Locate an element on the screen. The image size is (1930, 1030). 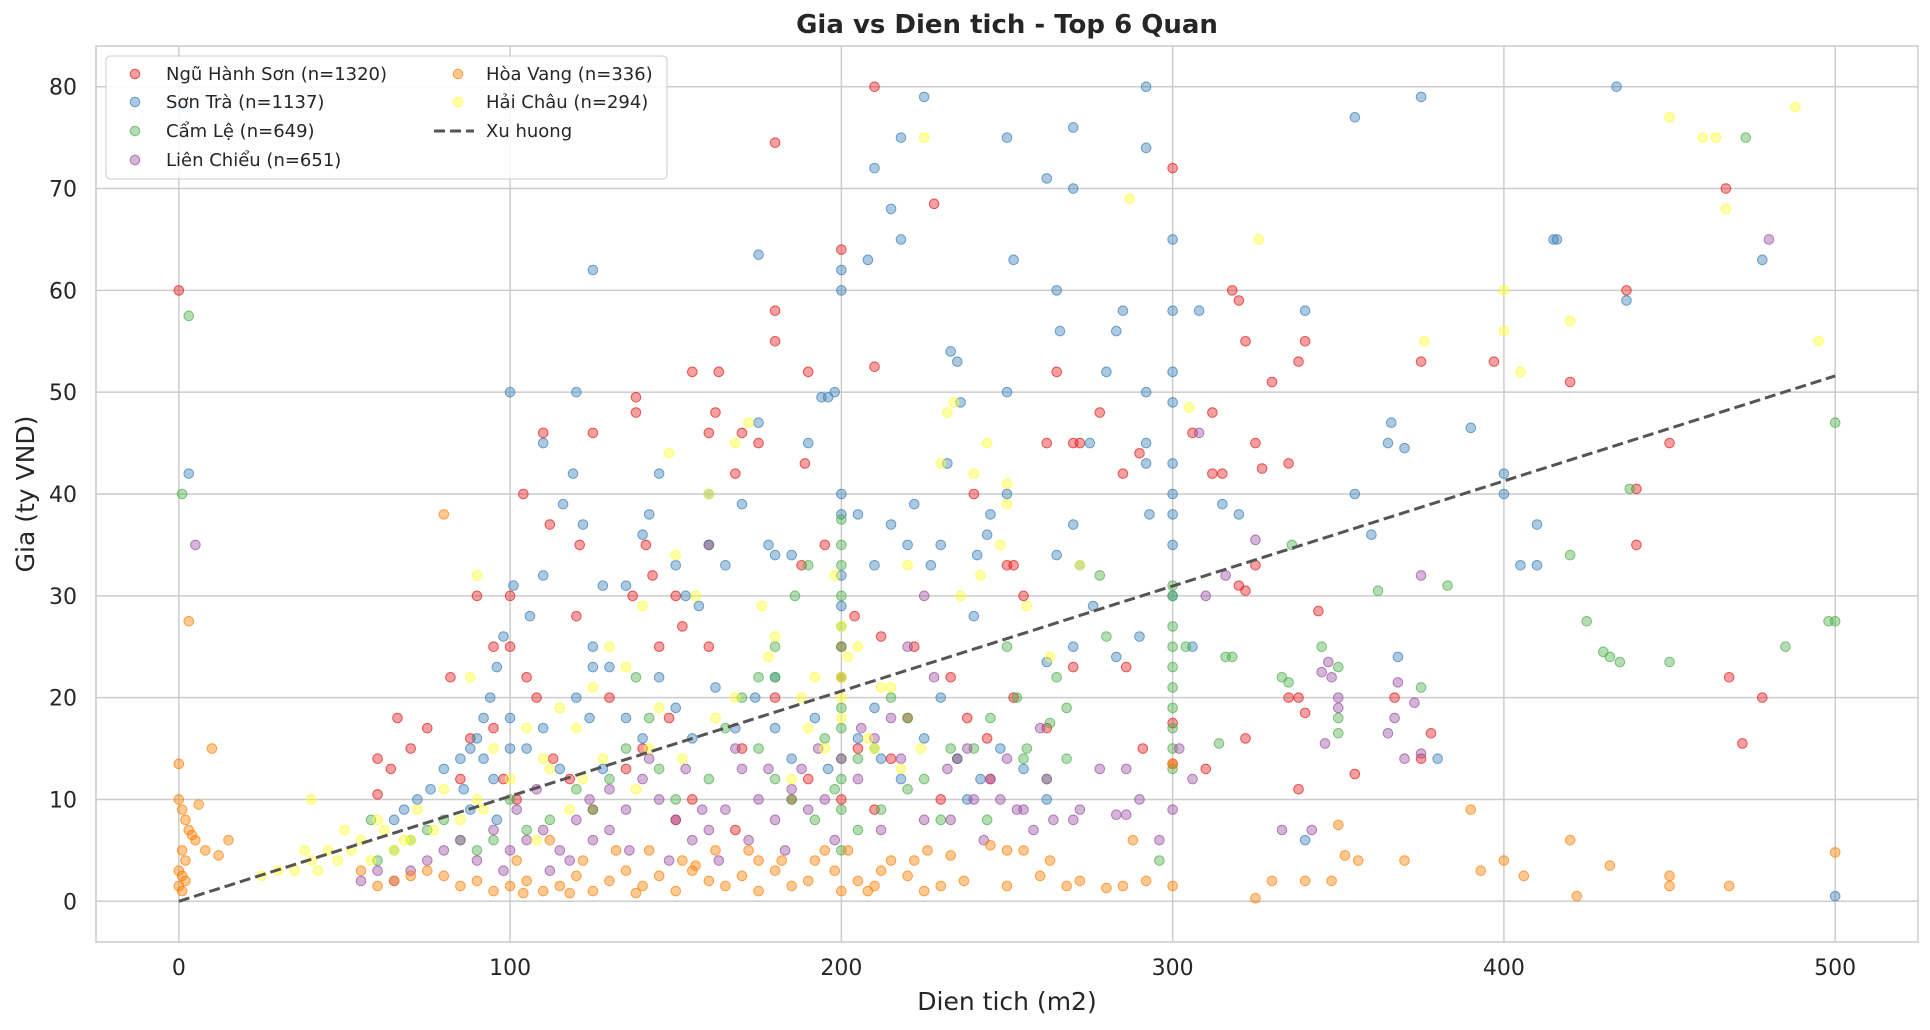
y-tick-label: 10 is located at coordinates (63, 800).